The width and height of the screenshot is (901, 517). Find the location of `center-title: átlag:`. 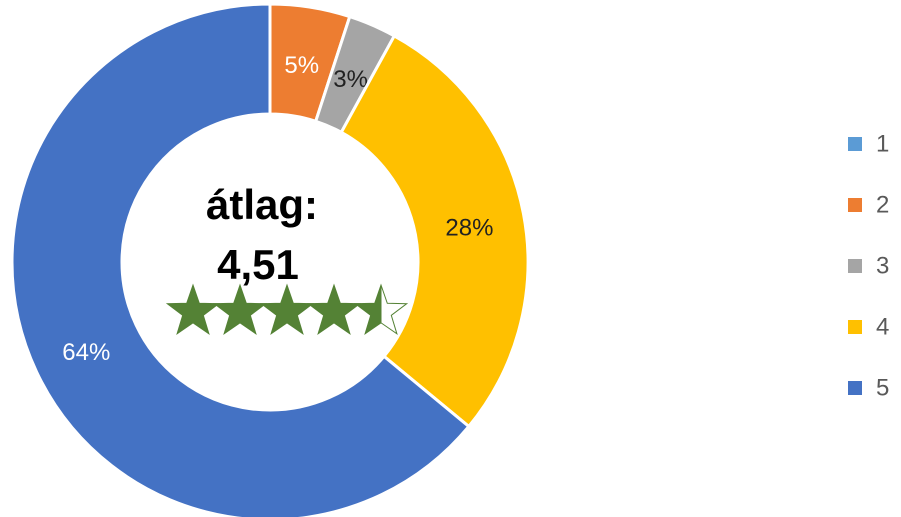

center-title: átlag: is located at coordinates (262, 204).